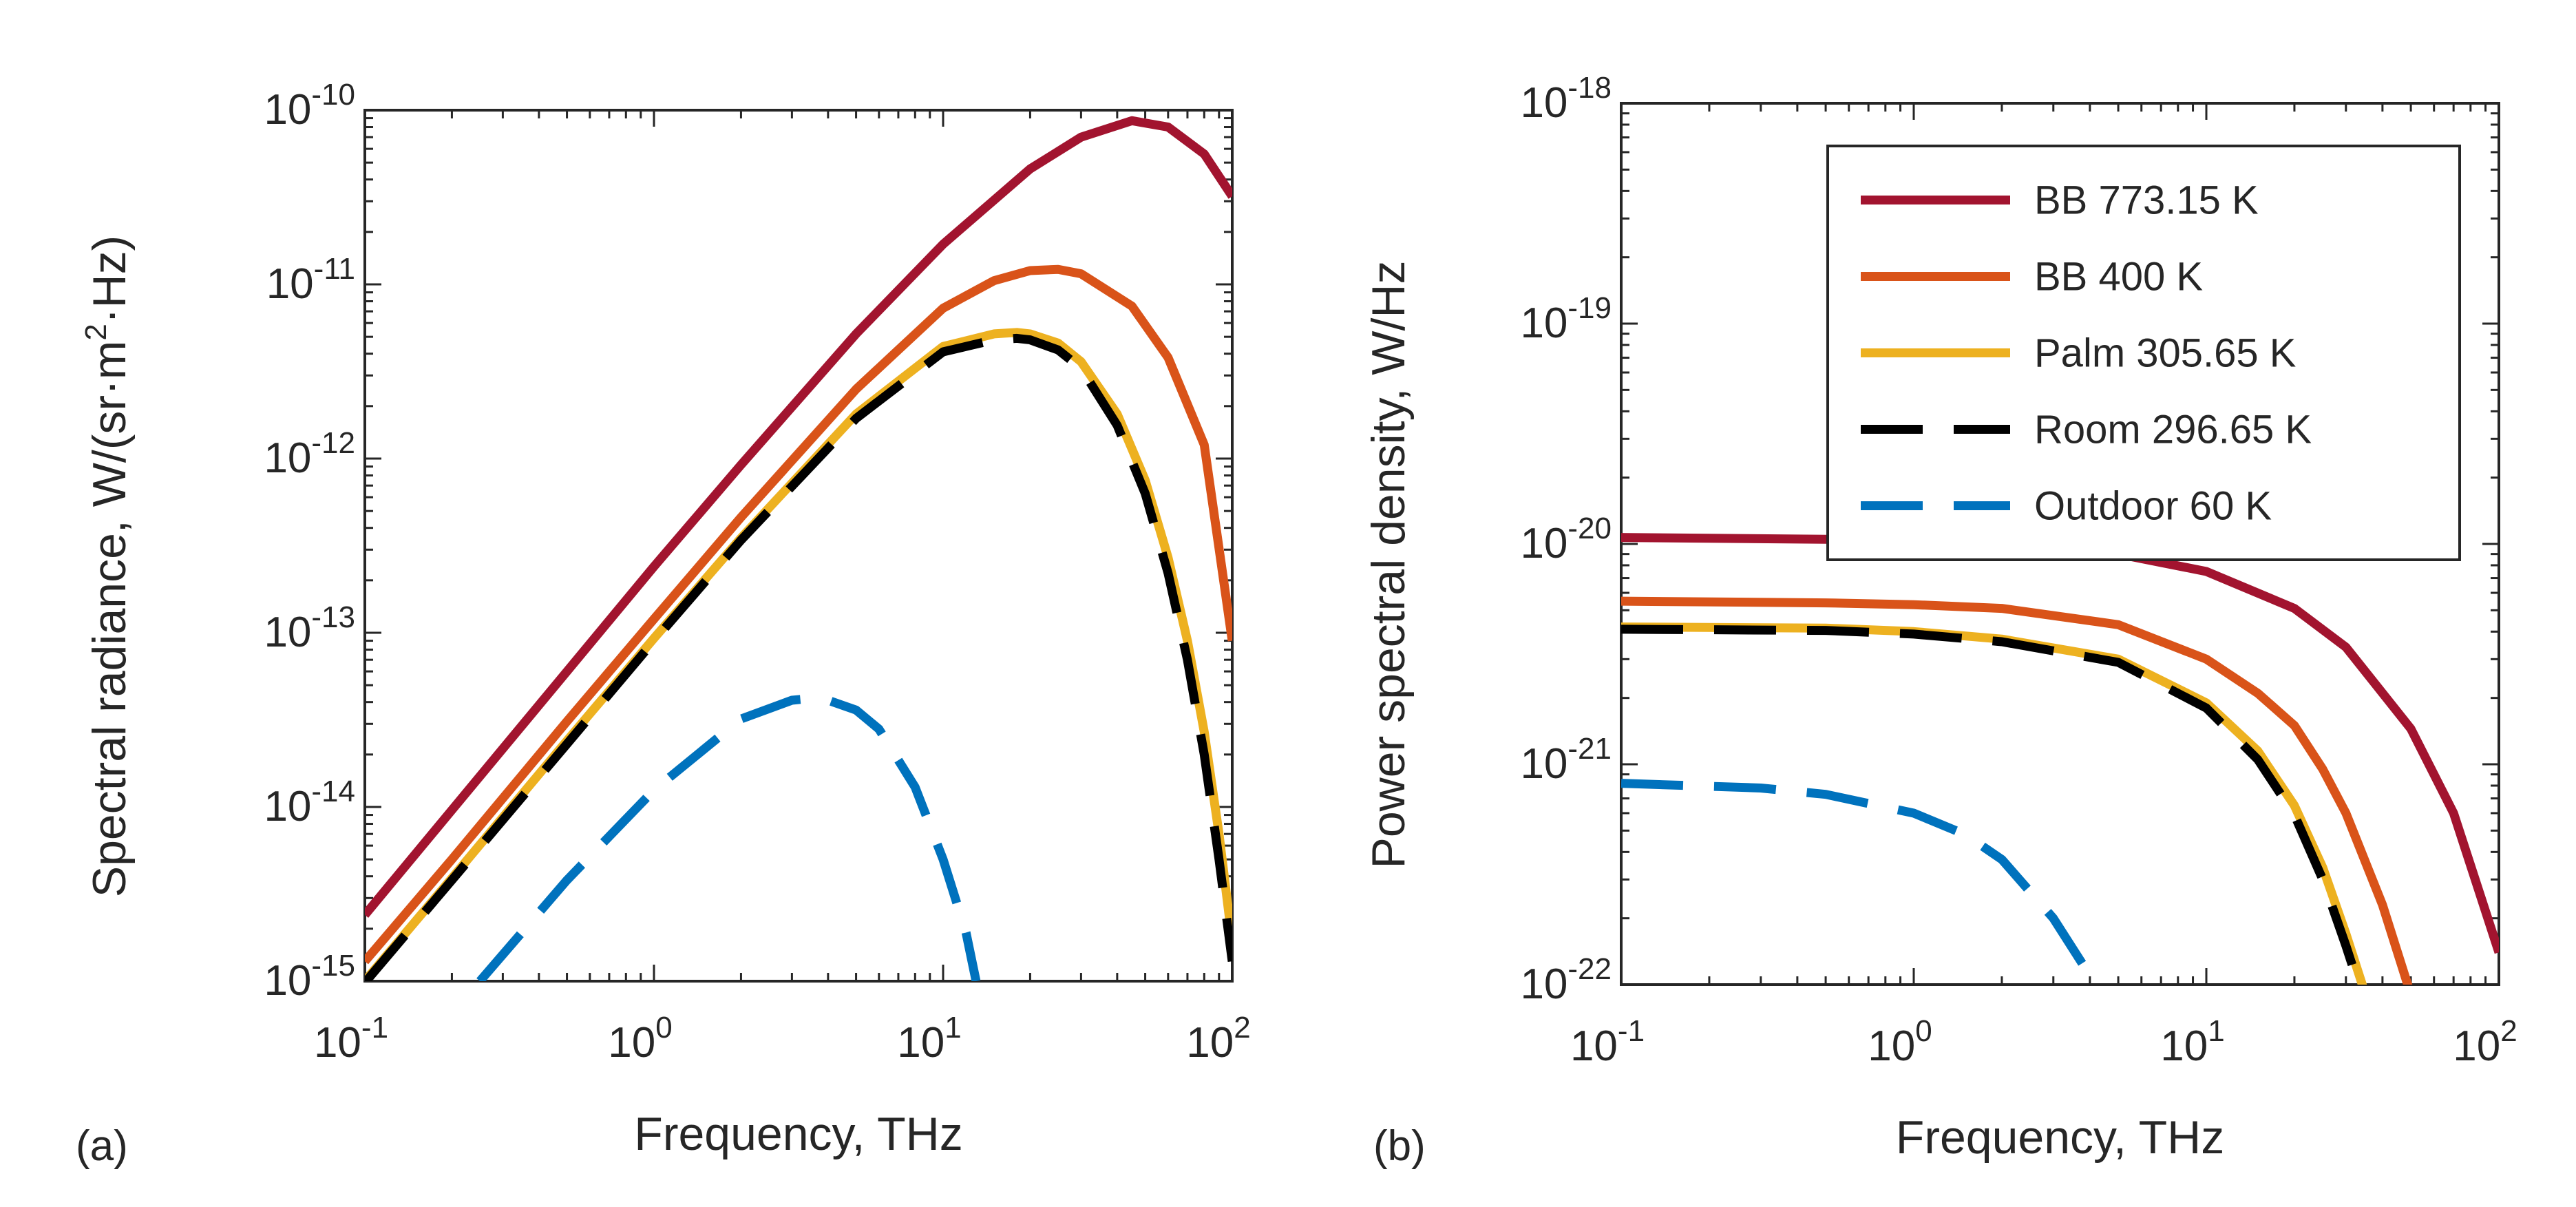 This screenshot has height=1207, width=2576. What do you see at coordinates (2192, 1042) in the screenshot?
I see `panel-b-x-tick-label: 10¹` at bounding box center [2192, 1042].